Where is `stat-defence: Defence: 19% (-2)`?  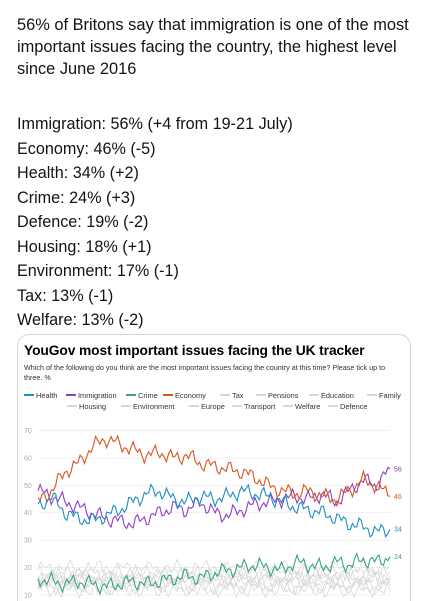 stat-defence: Defence: 19% (-2) is located at coordinates (83, 222).